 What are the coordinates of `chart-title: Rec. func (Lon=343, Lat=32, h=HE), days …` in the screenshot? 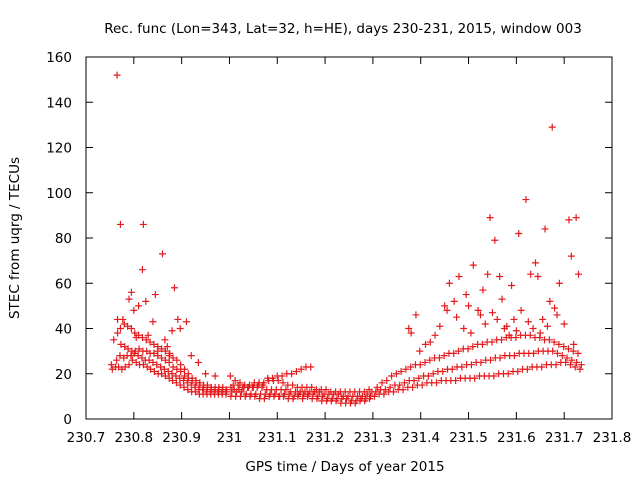 It's located at (343, 29).